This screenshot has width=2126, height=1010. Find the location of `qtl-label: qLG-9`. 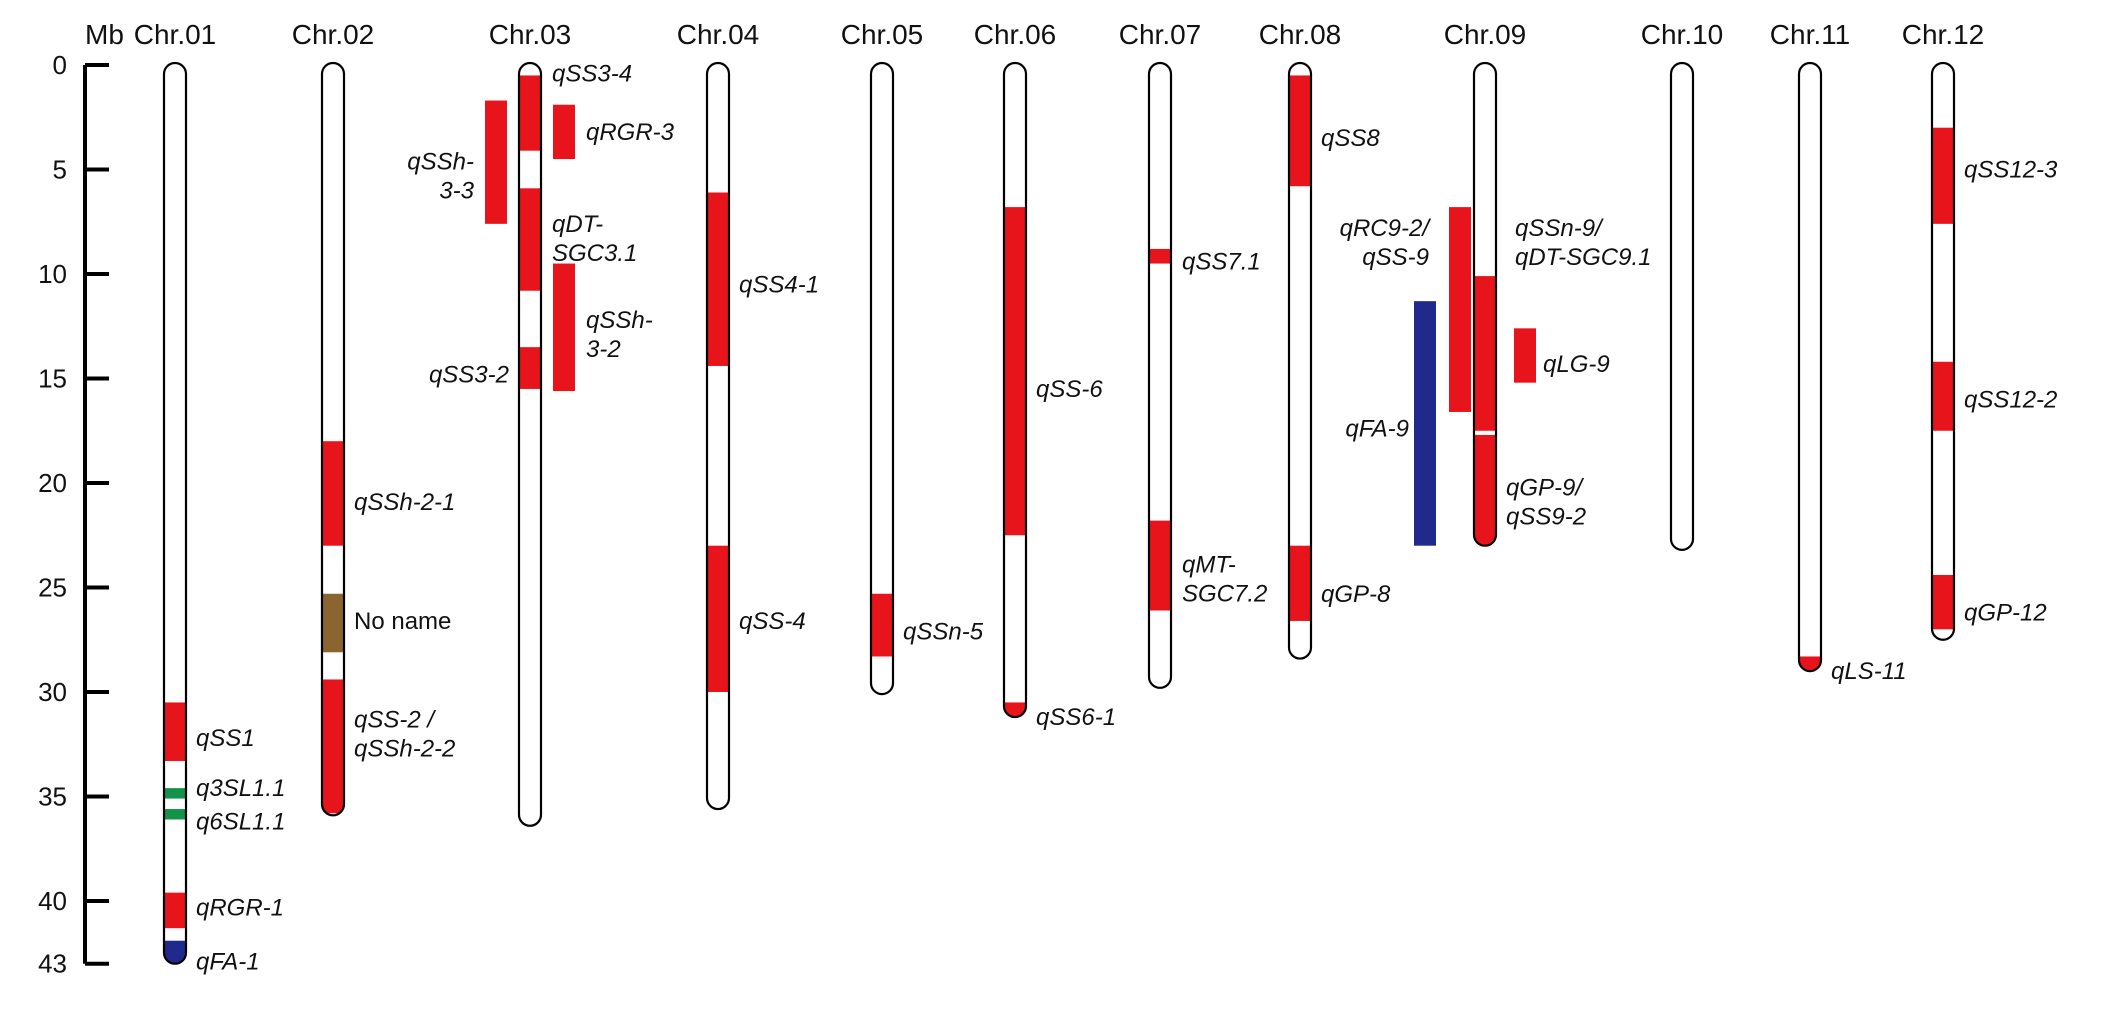

qtl-label: qLG-9 is located at coordinates (1576, 364).